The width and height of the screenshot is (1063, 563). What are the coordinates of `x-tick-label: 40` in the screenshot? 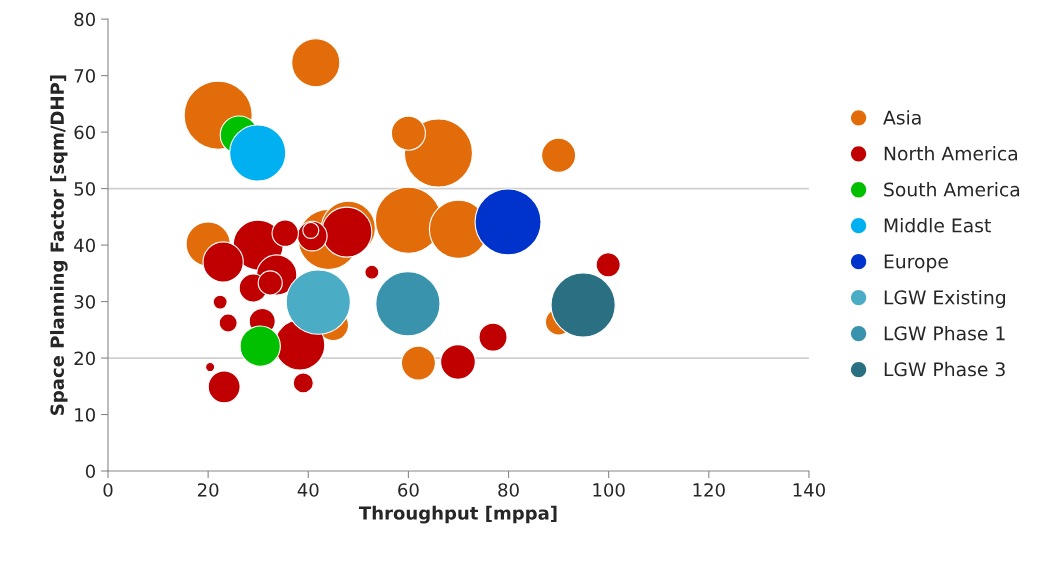 It's located at (308, 490).